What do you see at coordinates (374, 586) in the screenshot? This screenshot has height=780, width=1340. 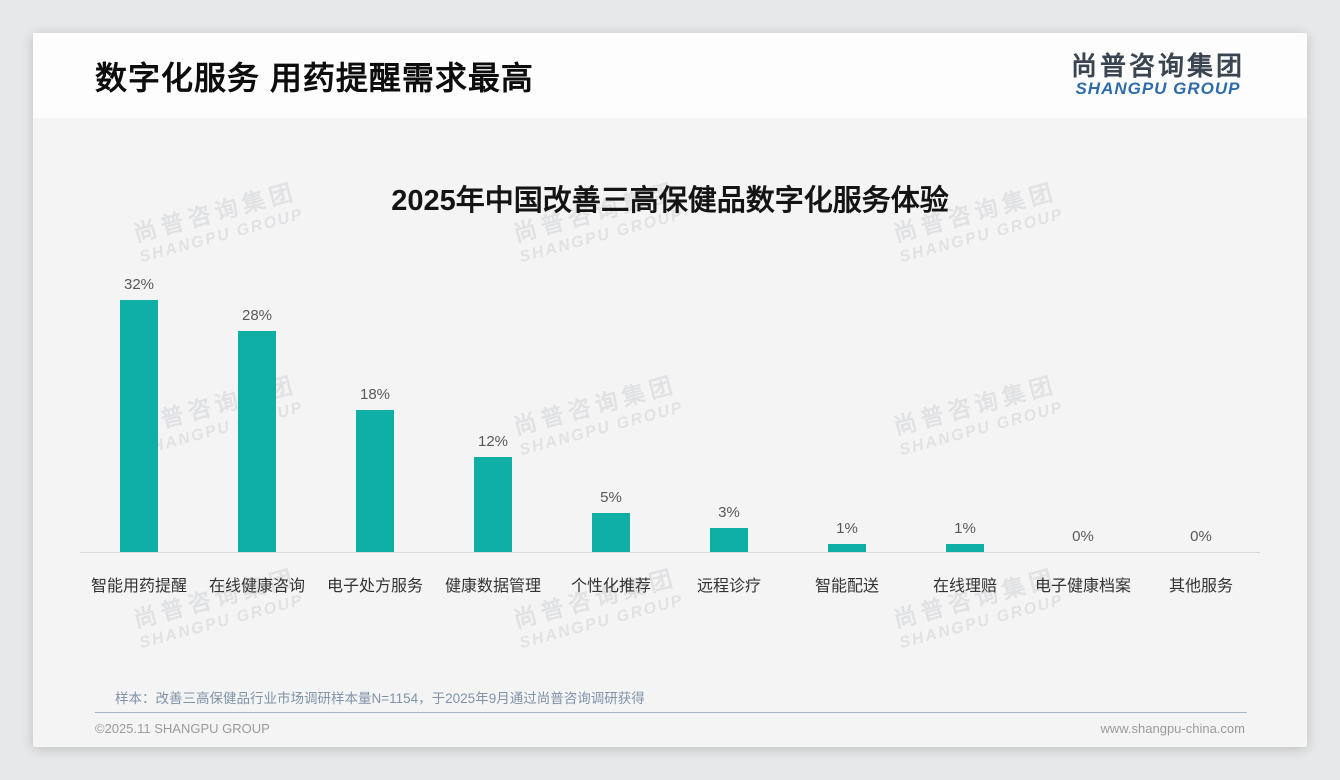 I see `category-label: 电子处方服务` at bounding box center [374, 586].